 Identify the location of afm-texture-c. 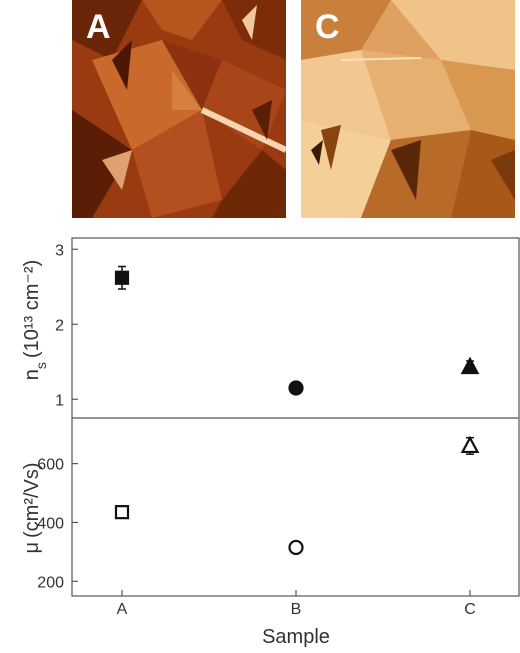
(408, 109).